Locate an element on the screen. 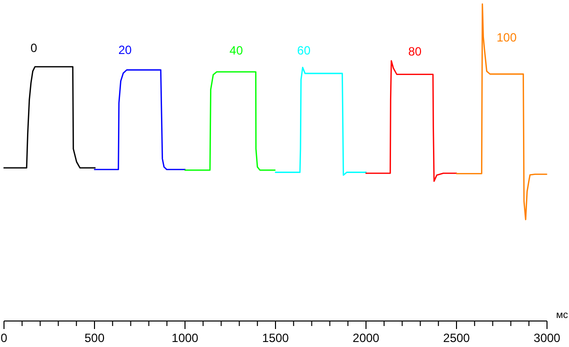 This screenshot has width=569, height=347. x-tick-label: 3000 is located at coordinates (547, 338).